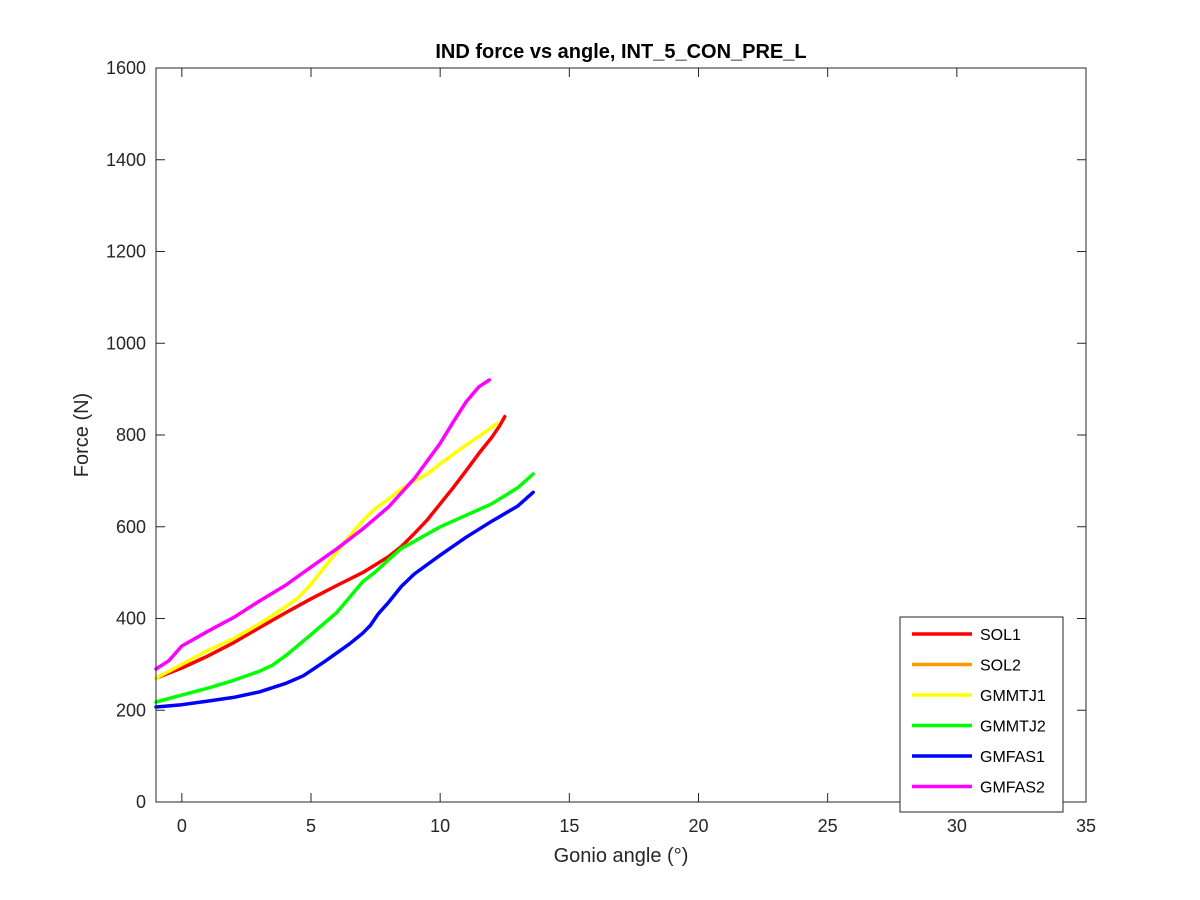  I want to click on x-axis-title: Gonio angle (°), so click(621, 856).